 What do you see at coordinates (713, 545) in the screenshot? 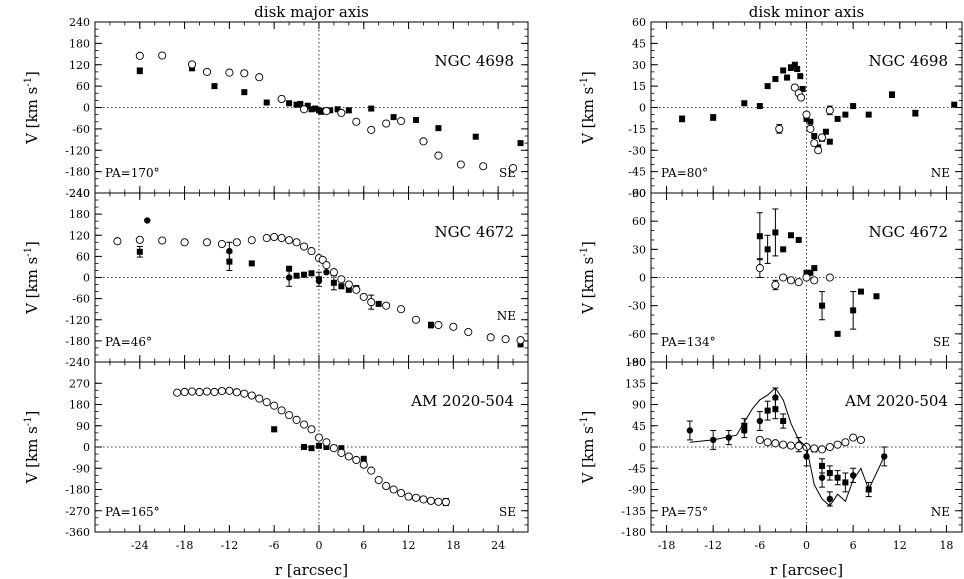
I see `x-tick-label: -12` at bounding box center [713, 545].